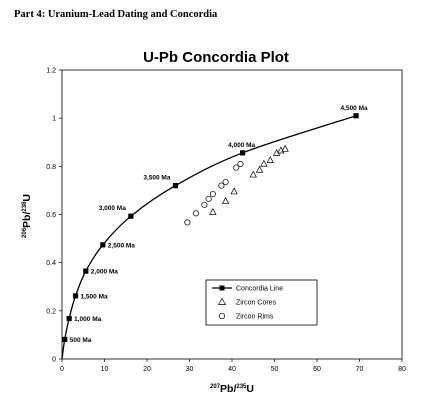 Image resolution: width=447 pixels, height=400 pixels. Describe the element at coordinates (259, 289) in the screenshot. I see `legend-concordia-label: Concordia Line` at that location.